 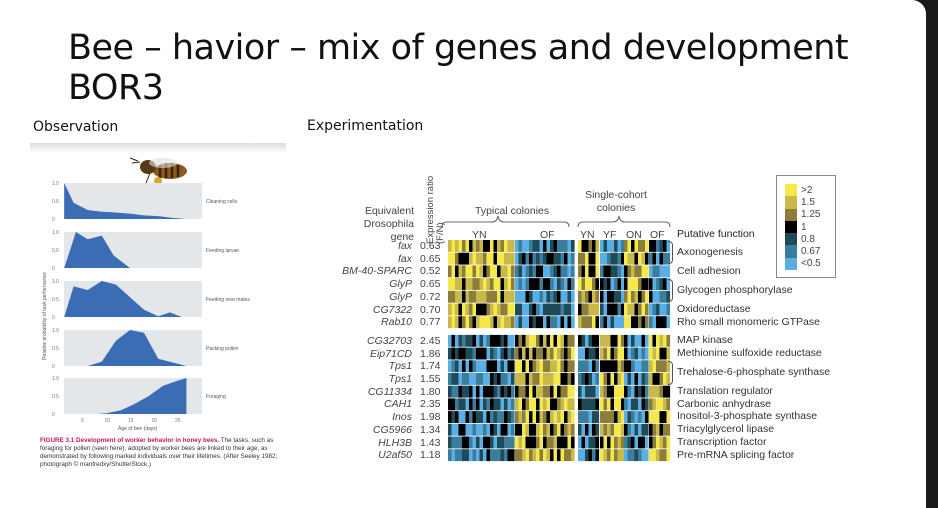 I want to click on col-single-of: OF, so click(x=657, y=235).